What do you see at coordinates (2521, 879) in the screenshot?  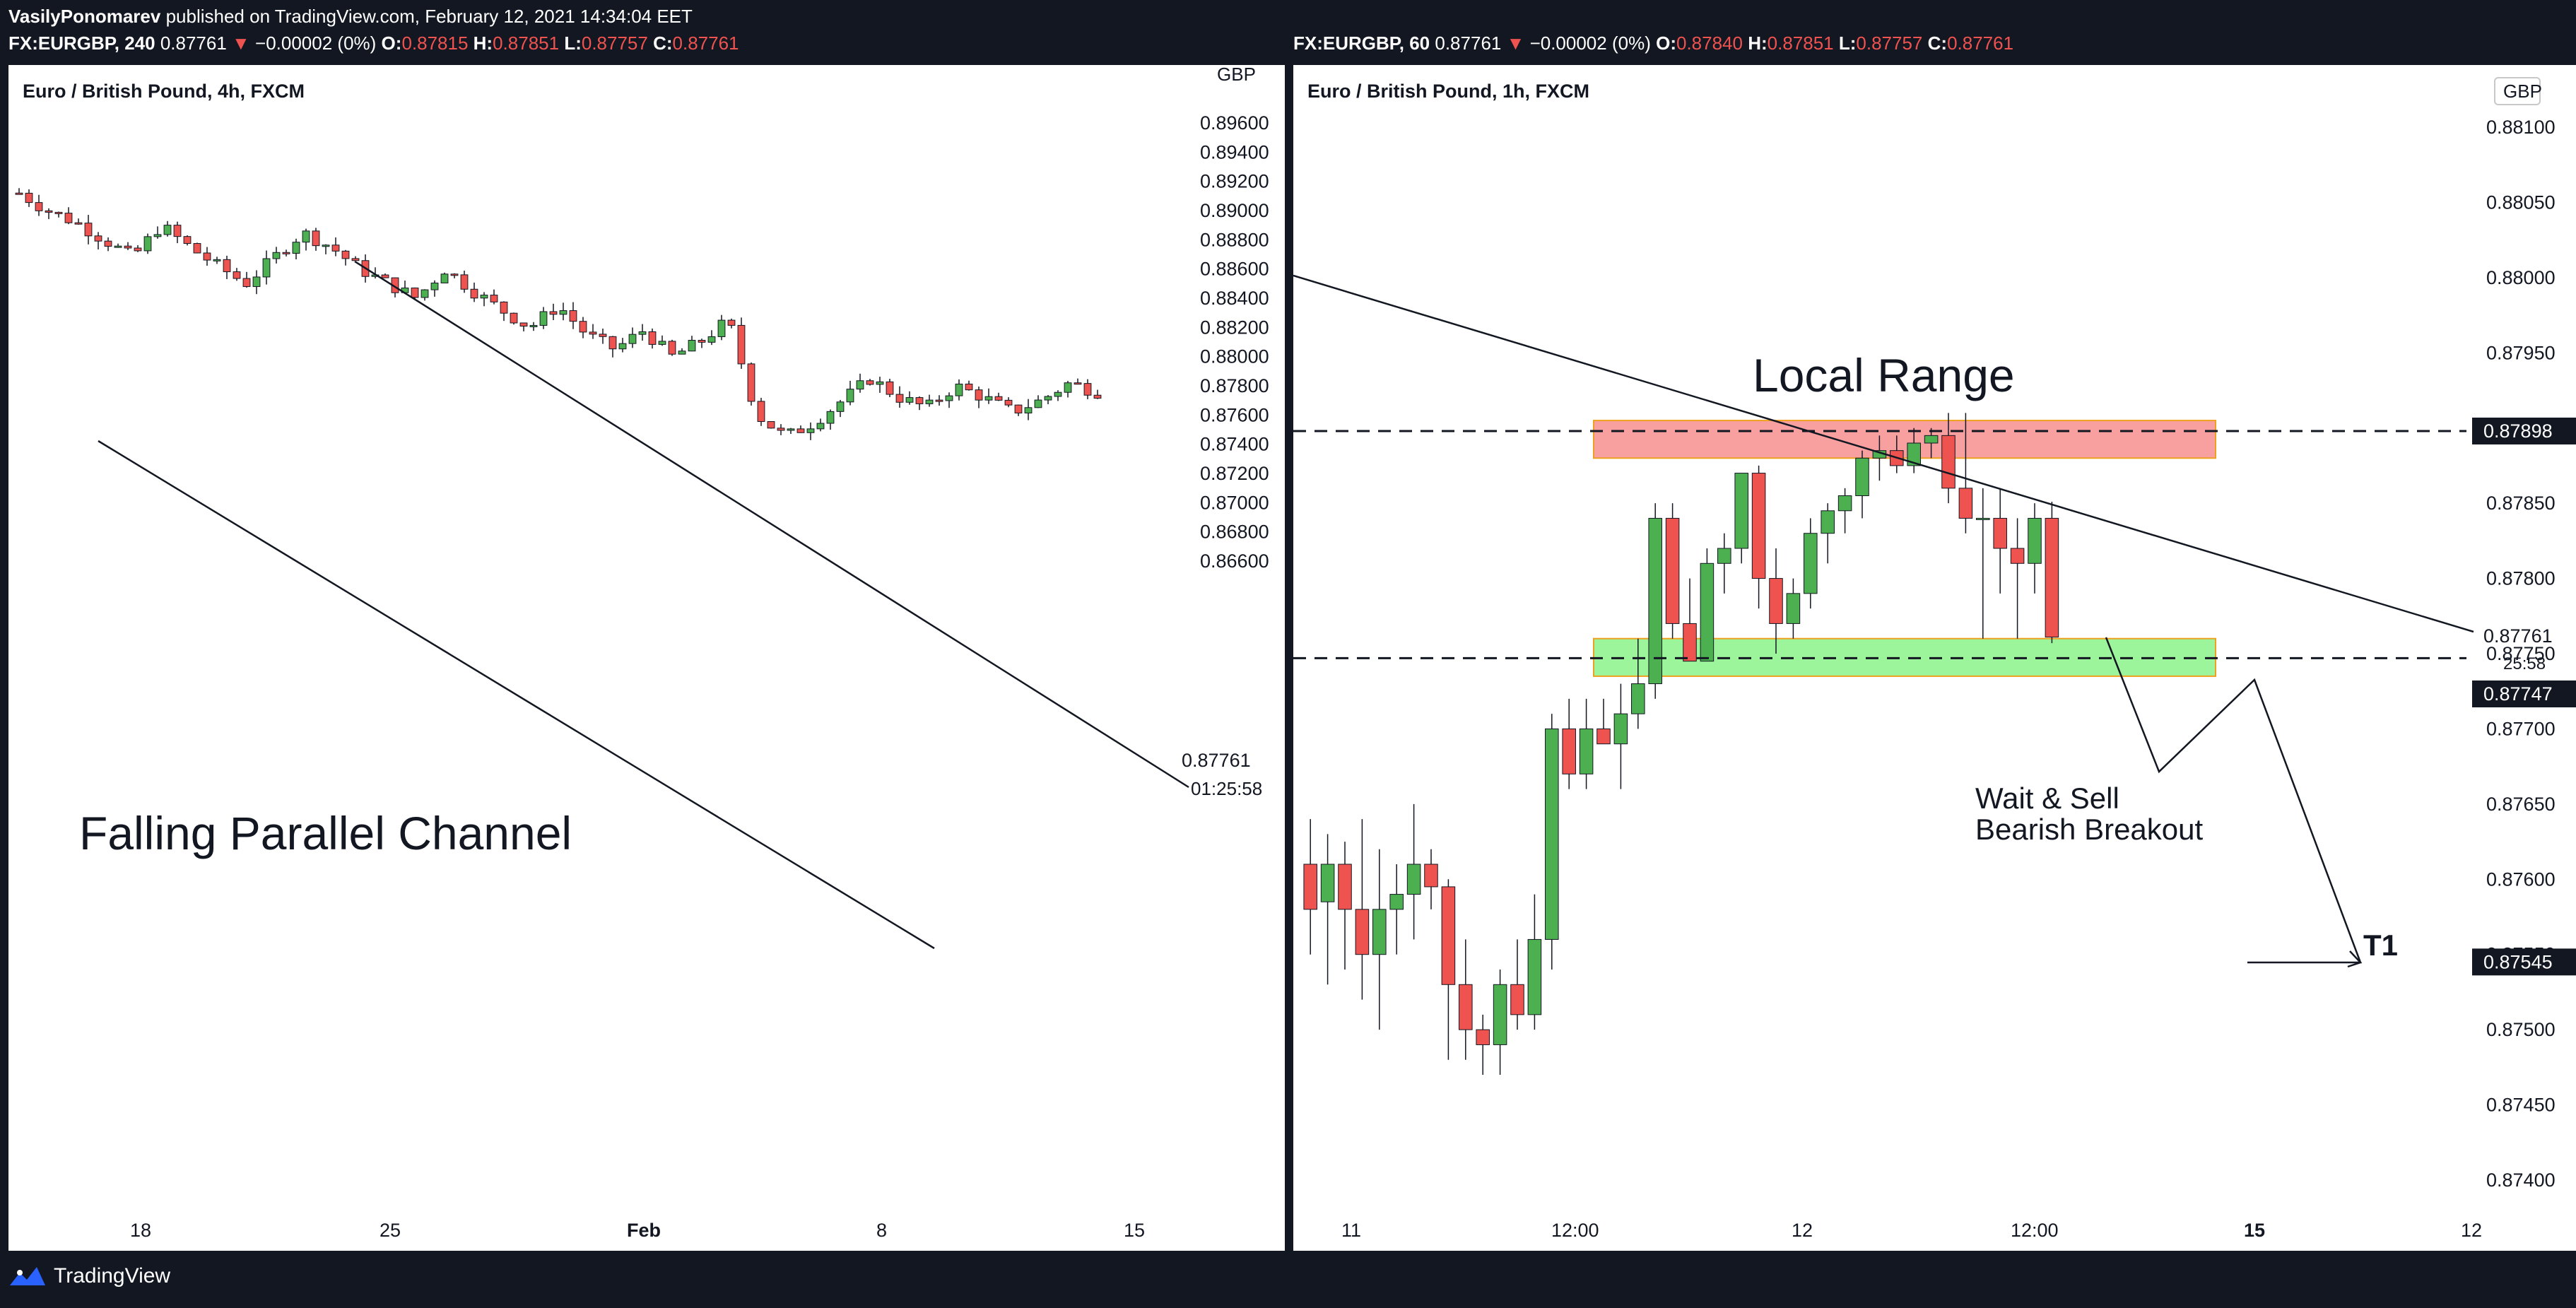 I see `y-tick-label: 0.87600` at bounding box center [2521, 879].